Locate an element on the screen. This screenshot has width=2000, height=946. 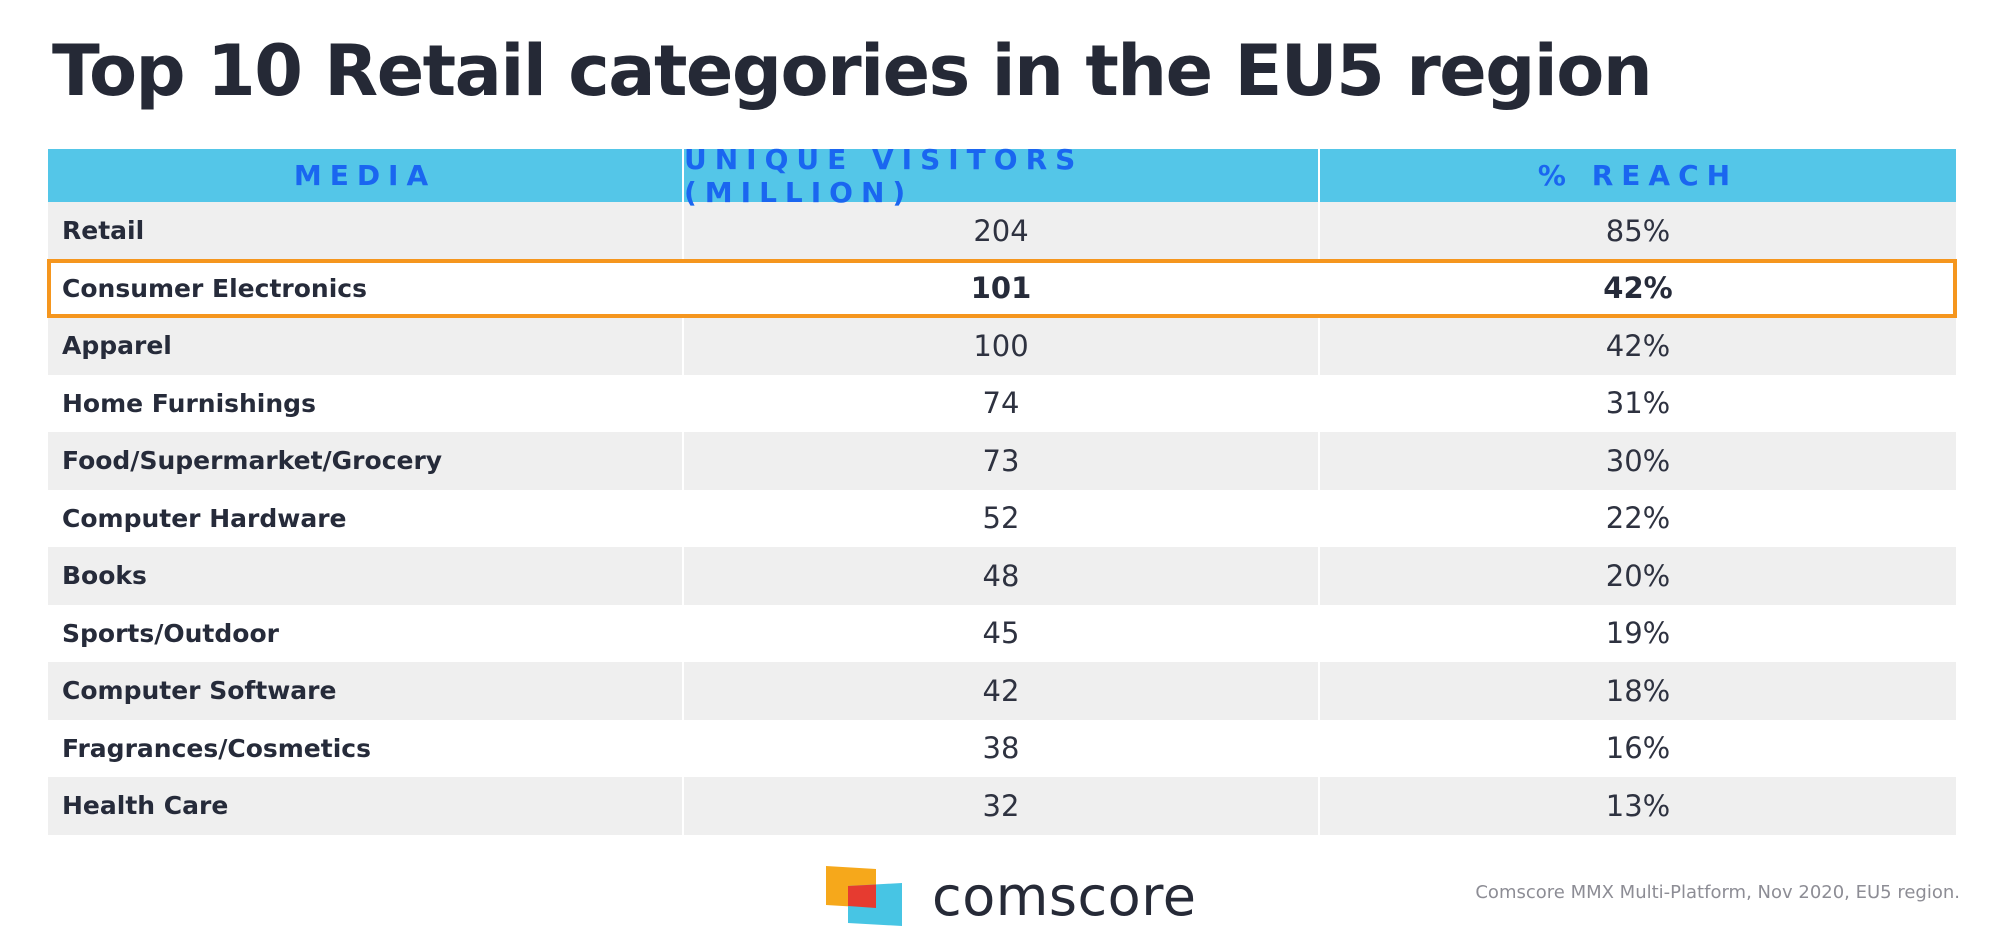
row-visitors-cell: 32 is located at coordinates (1002, 806).